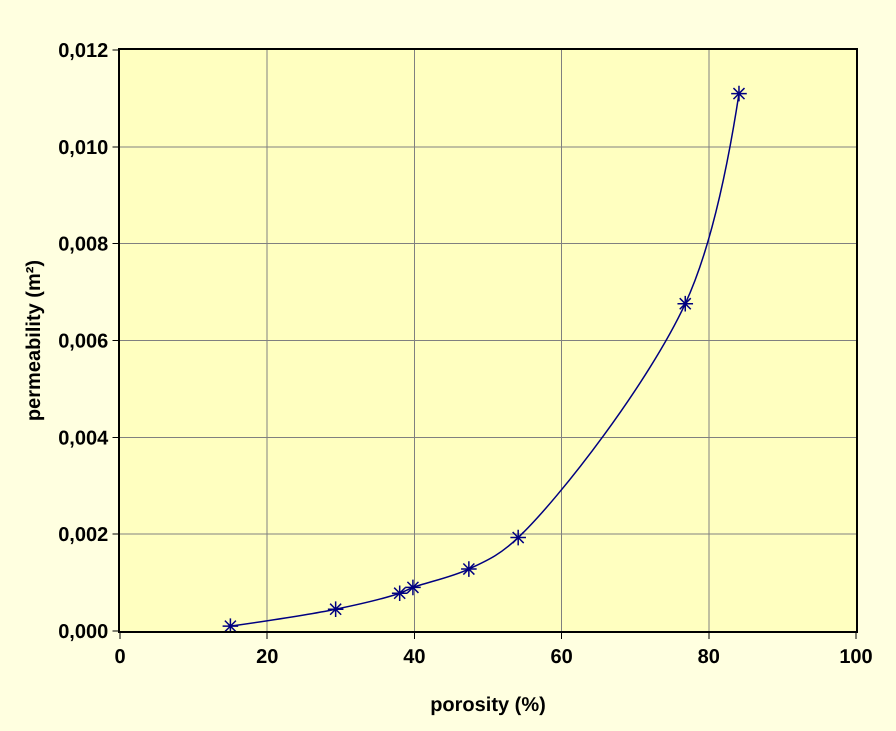 The width and height of the screenshot is (896, 731). What do you see at coordinates (561, 657) in the screenshot?
I see `x-tick-label: 60` at bounding box center [561, 657].